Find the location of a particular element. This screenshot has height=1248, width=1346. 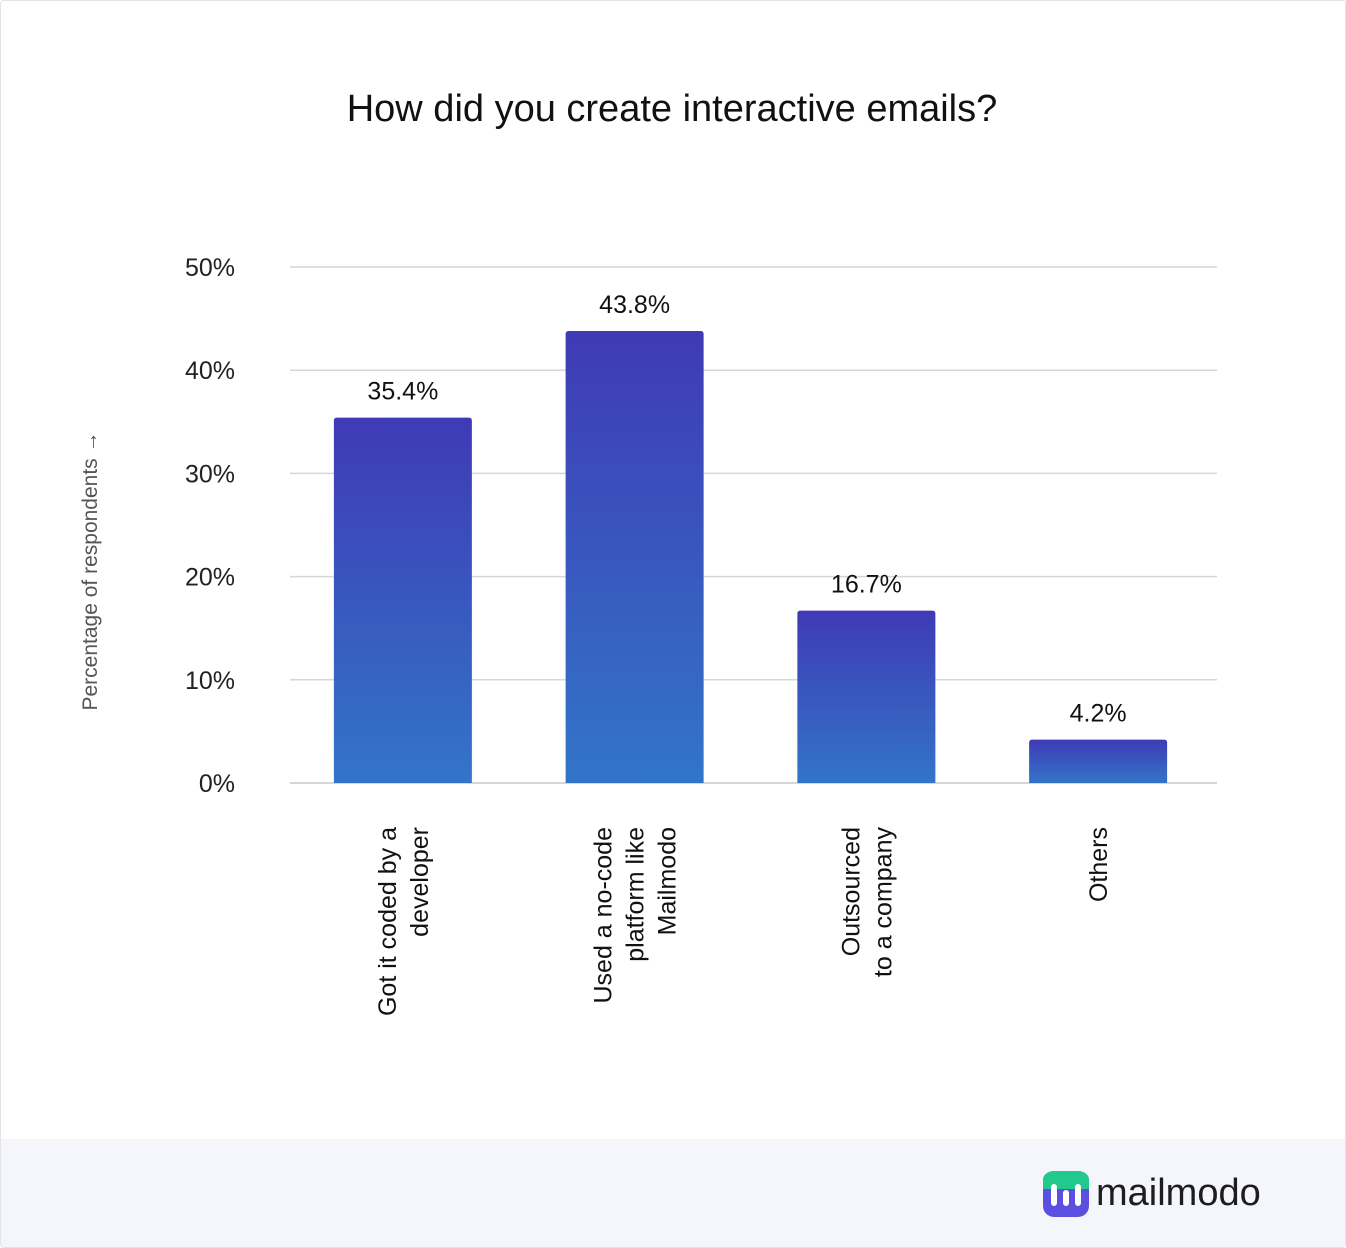

y-tick-label: 30% is located at coordinates (210, 474).